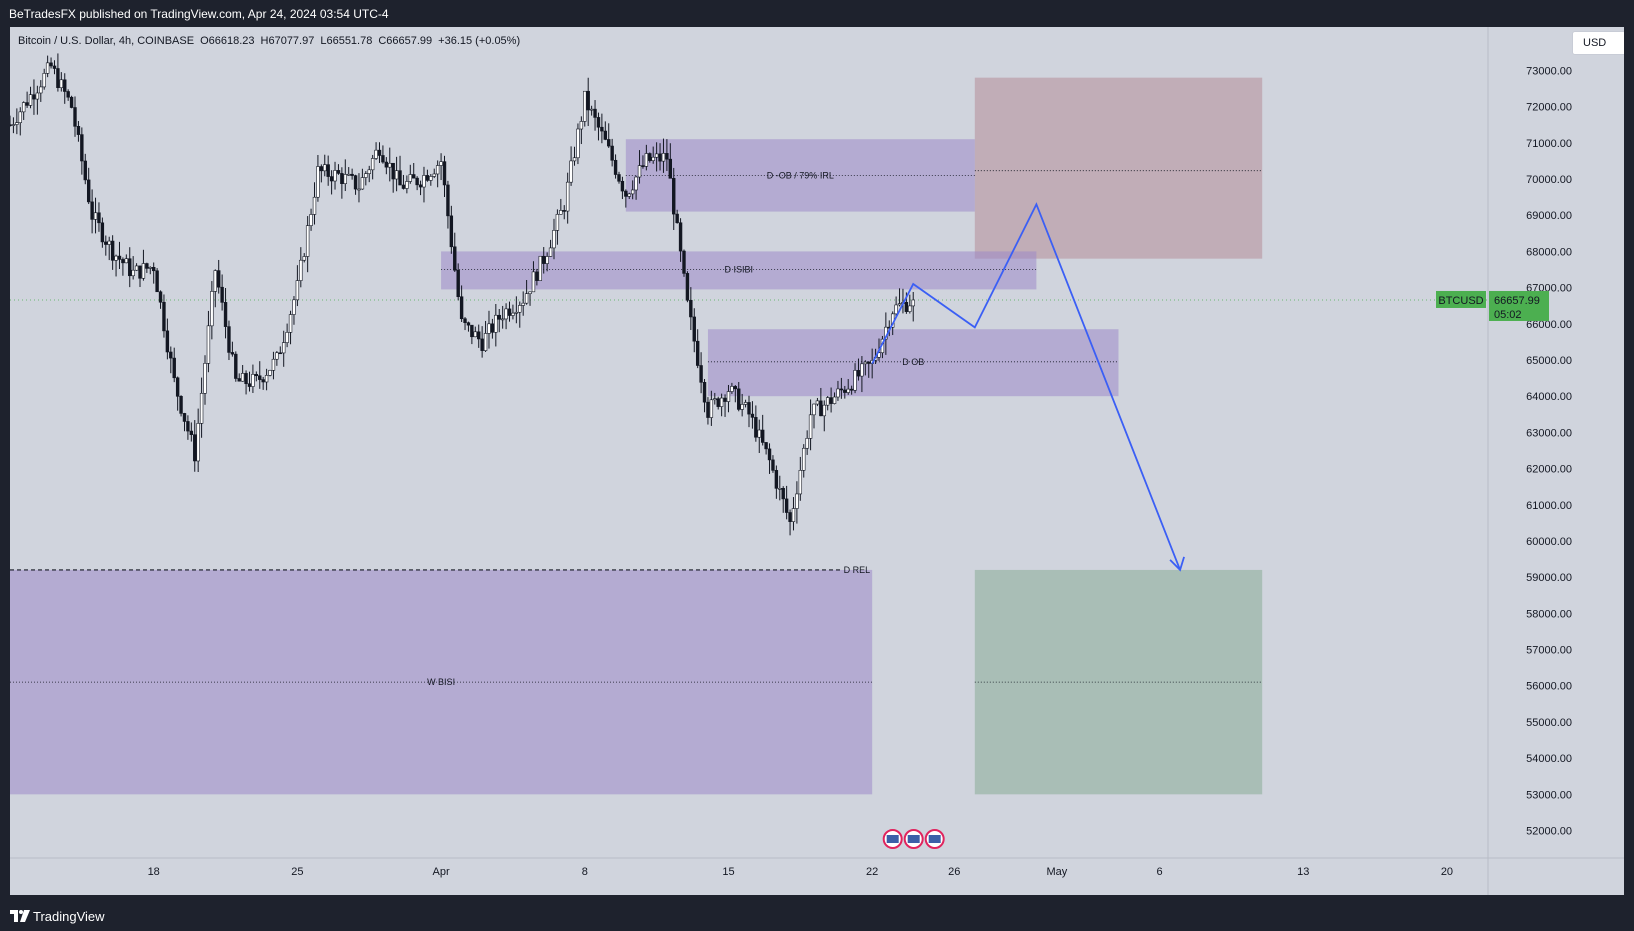 The height and width of the screenshot is (931, 1634). What do you see at coordinates (1549, 325) in the screenshot?
I see `y-tick-label: 66000.00` at bounding box center [1549, 325].